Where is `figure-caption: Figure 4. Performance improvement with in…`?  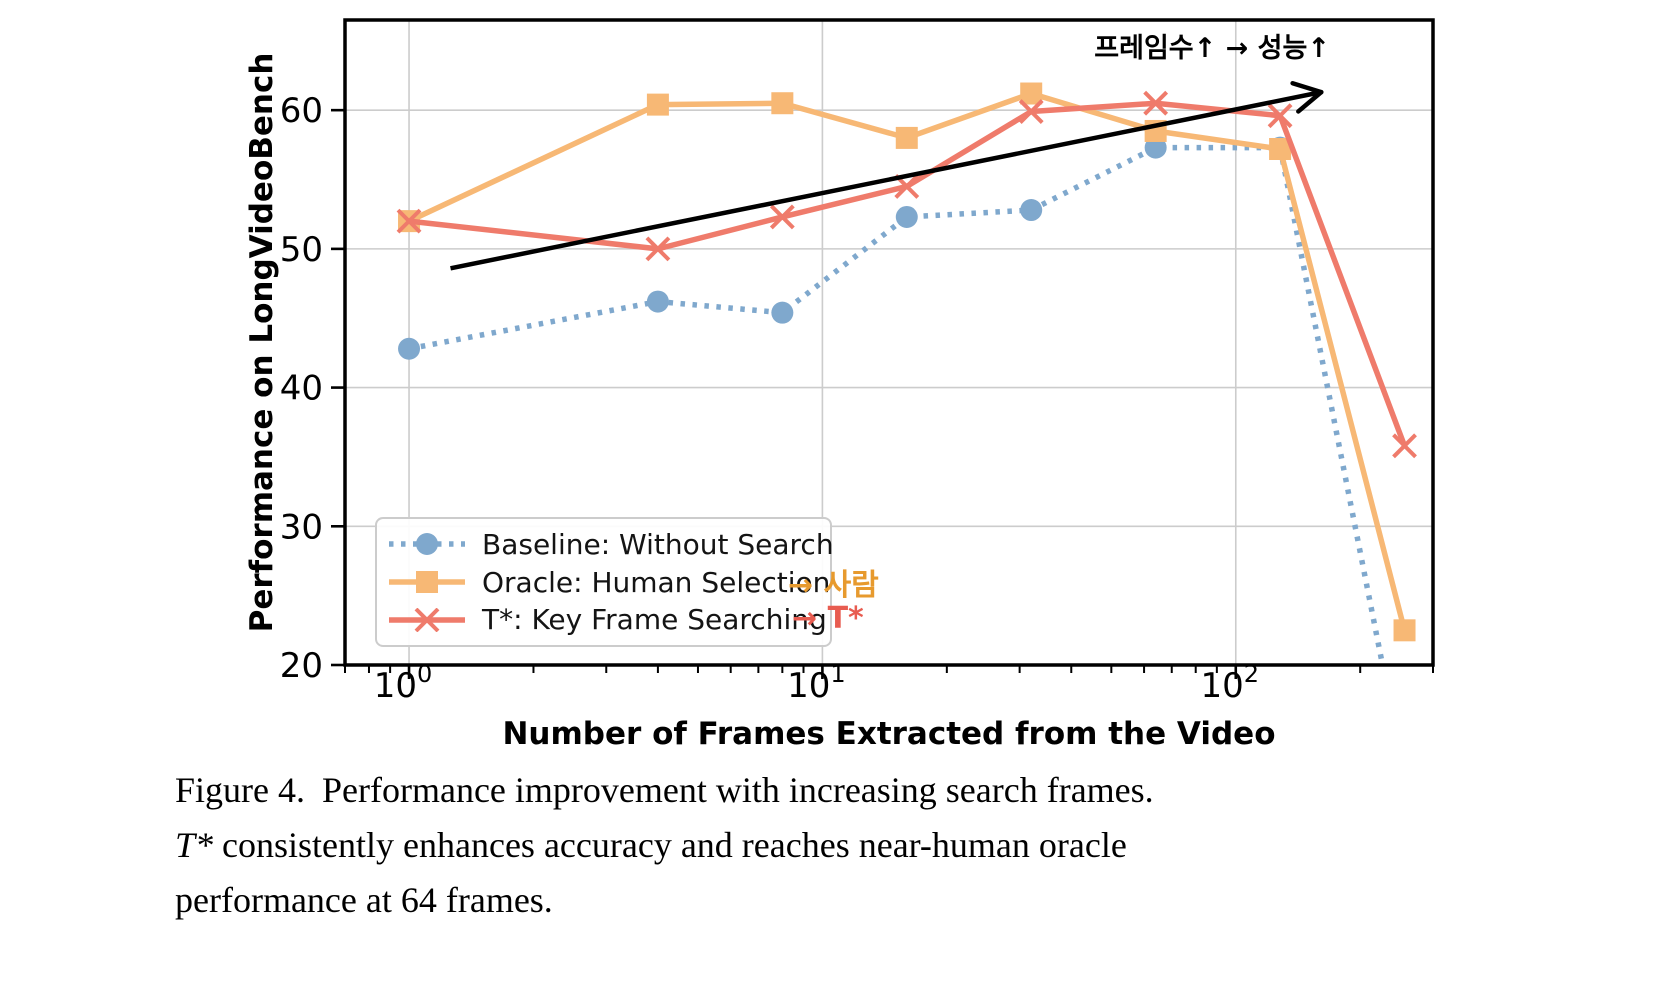 figure-caption: Figure 4. Performance improvement with in… is located at coordinates (845, 845).